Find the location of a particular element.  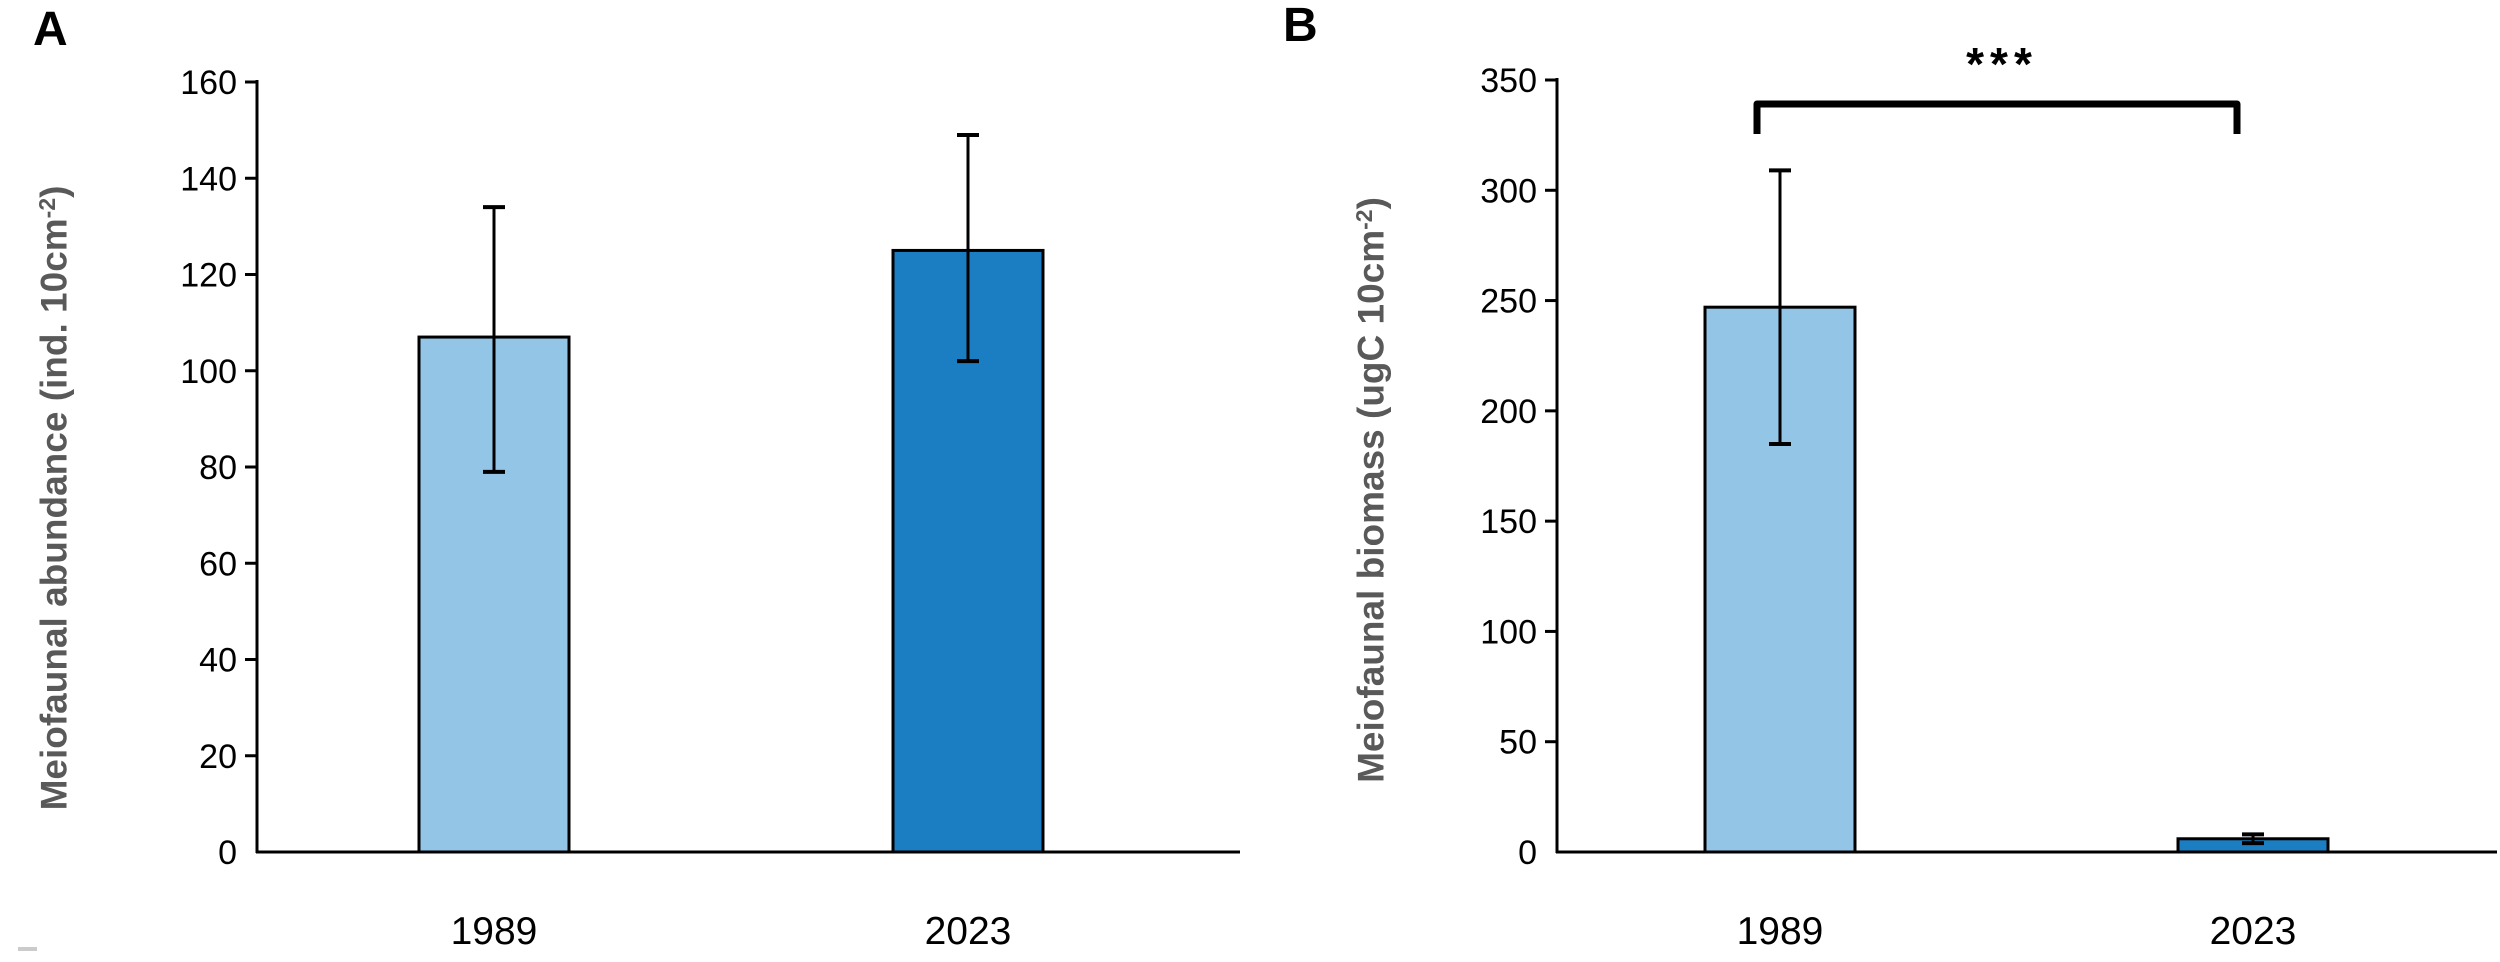

y-tick-label: 120 is located at coordinates (208, 276).